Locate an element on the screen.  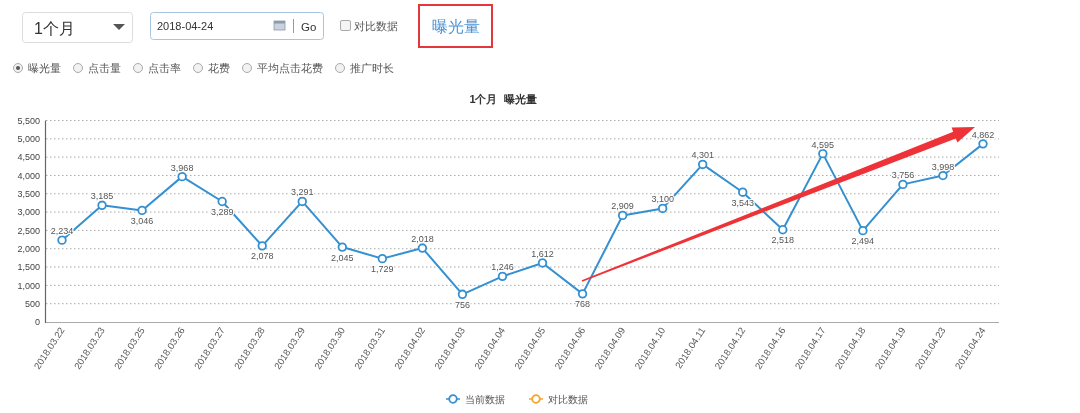
data-label: 756 is located at coordinates (462, 304).